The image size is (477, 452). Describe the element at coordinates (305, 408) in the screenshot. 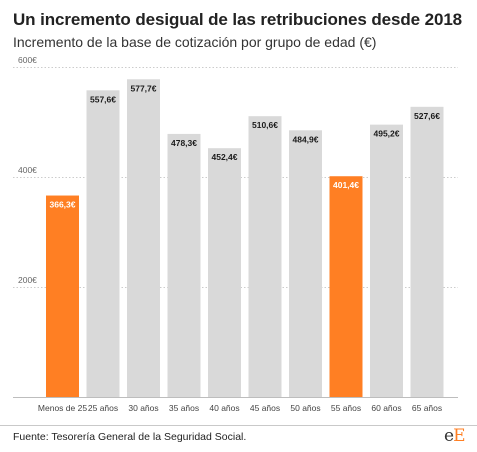

I see `x-tick-label: 50 años` at that location.